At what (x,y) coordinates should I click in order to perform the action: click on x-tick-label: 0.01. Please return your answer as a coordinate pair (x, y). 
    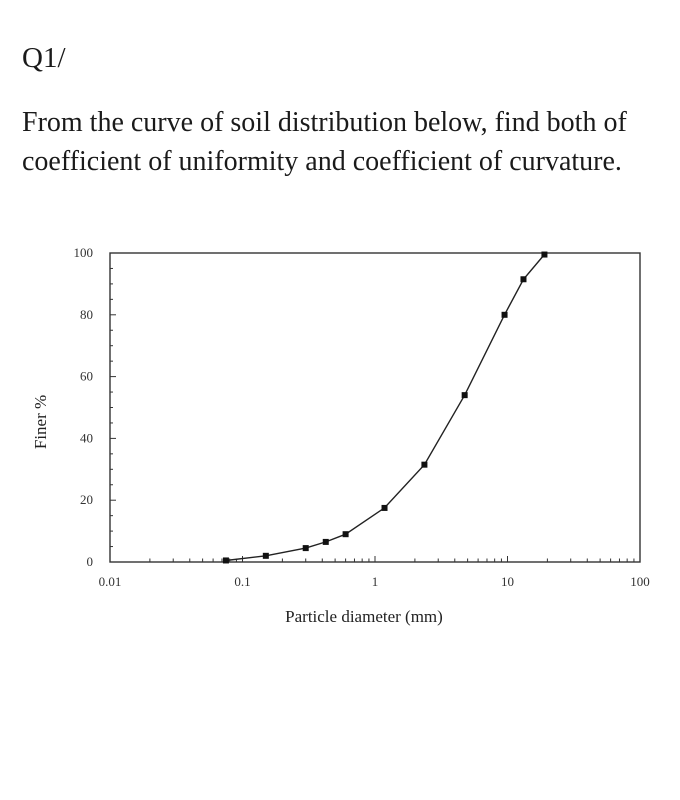
    Looking at the image, I should click on (110, 581).